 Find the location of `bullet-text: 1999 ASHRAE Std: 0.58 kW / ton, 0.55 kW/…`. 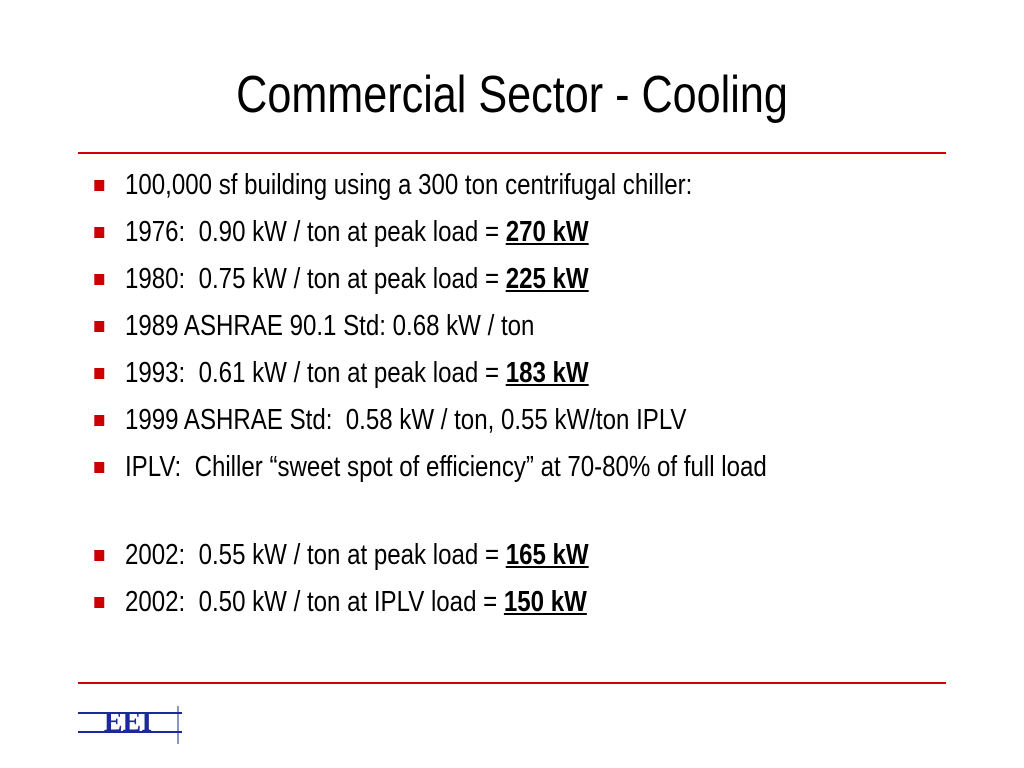

bullet-text: 1999 ASHRAE Std: 0.58 kW / ton, 0.55 kW/… is located at coordinates (406, 420).